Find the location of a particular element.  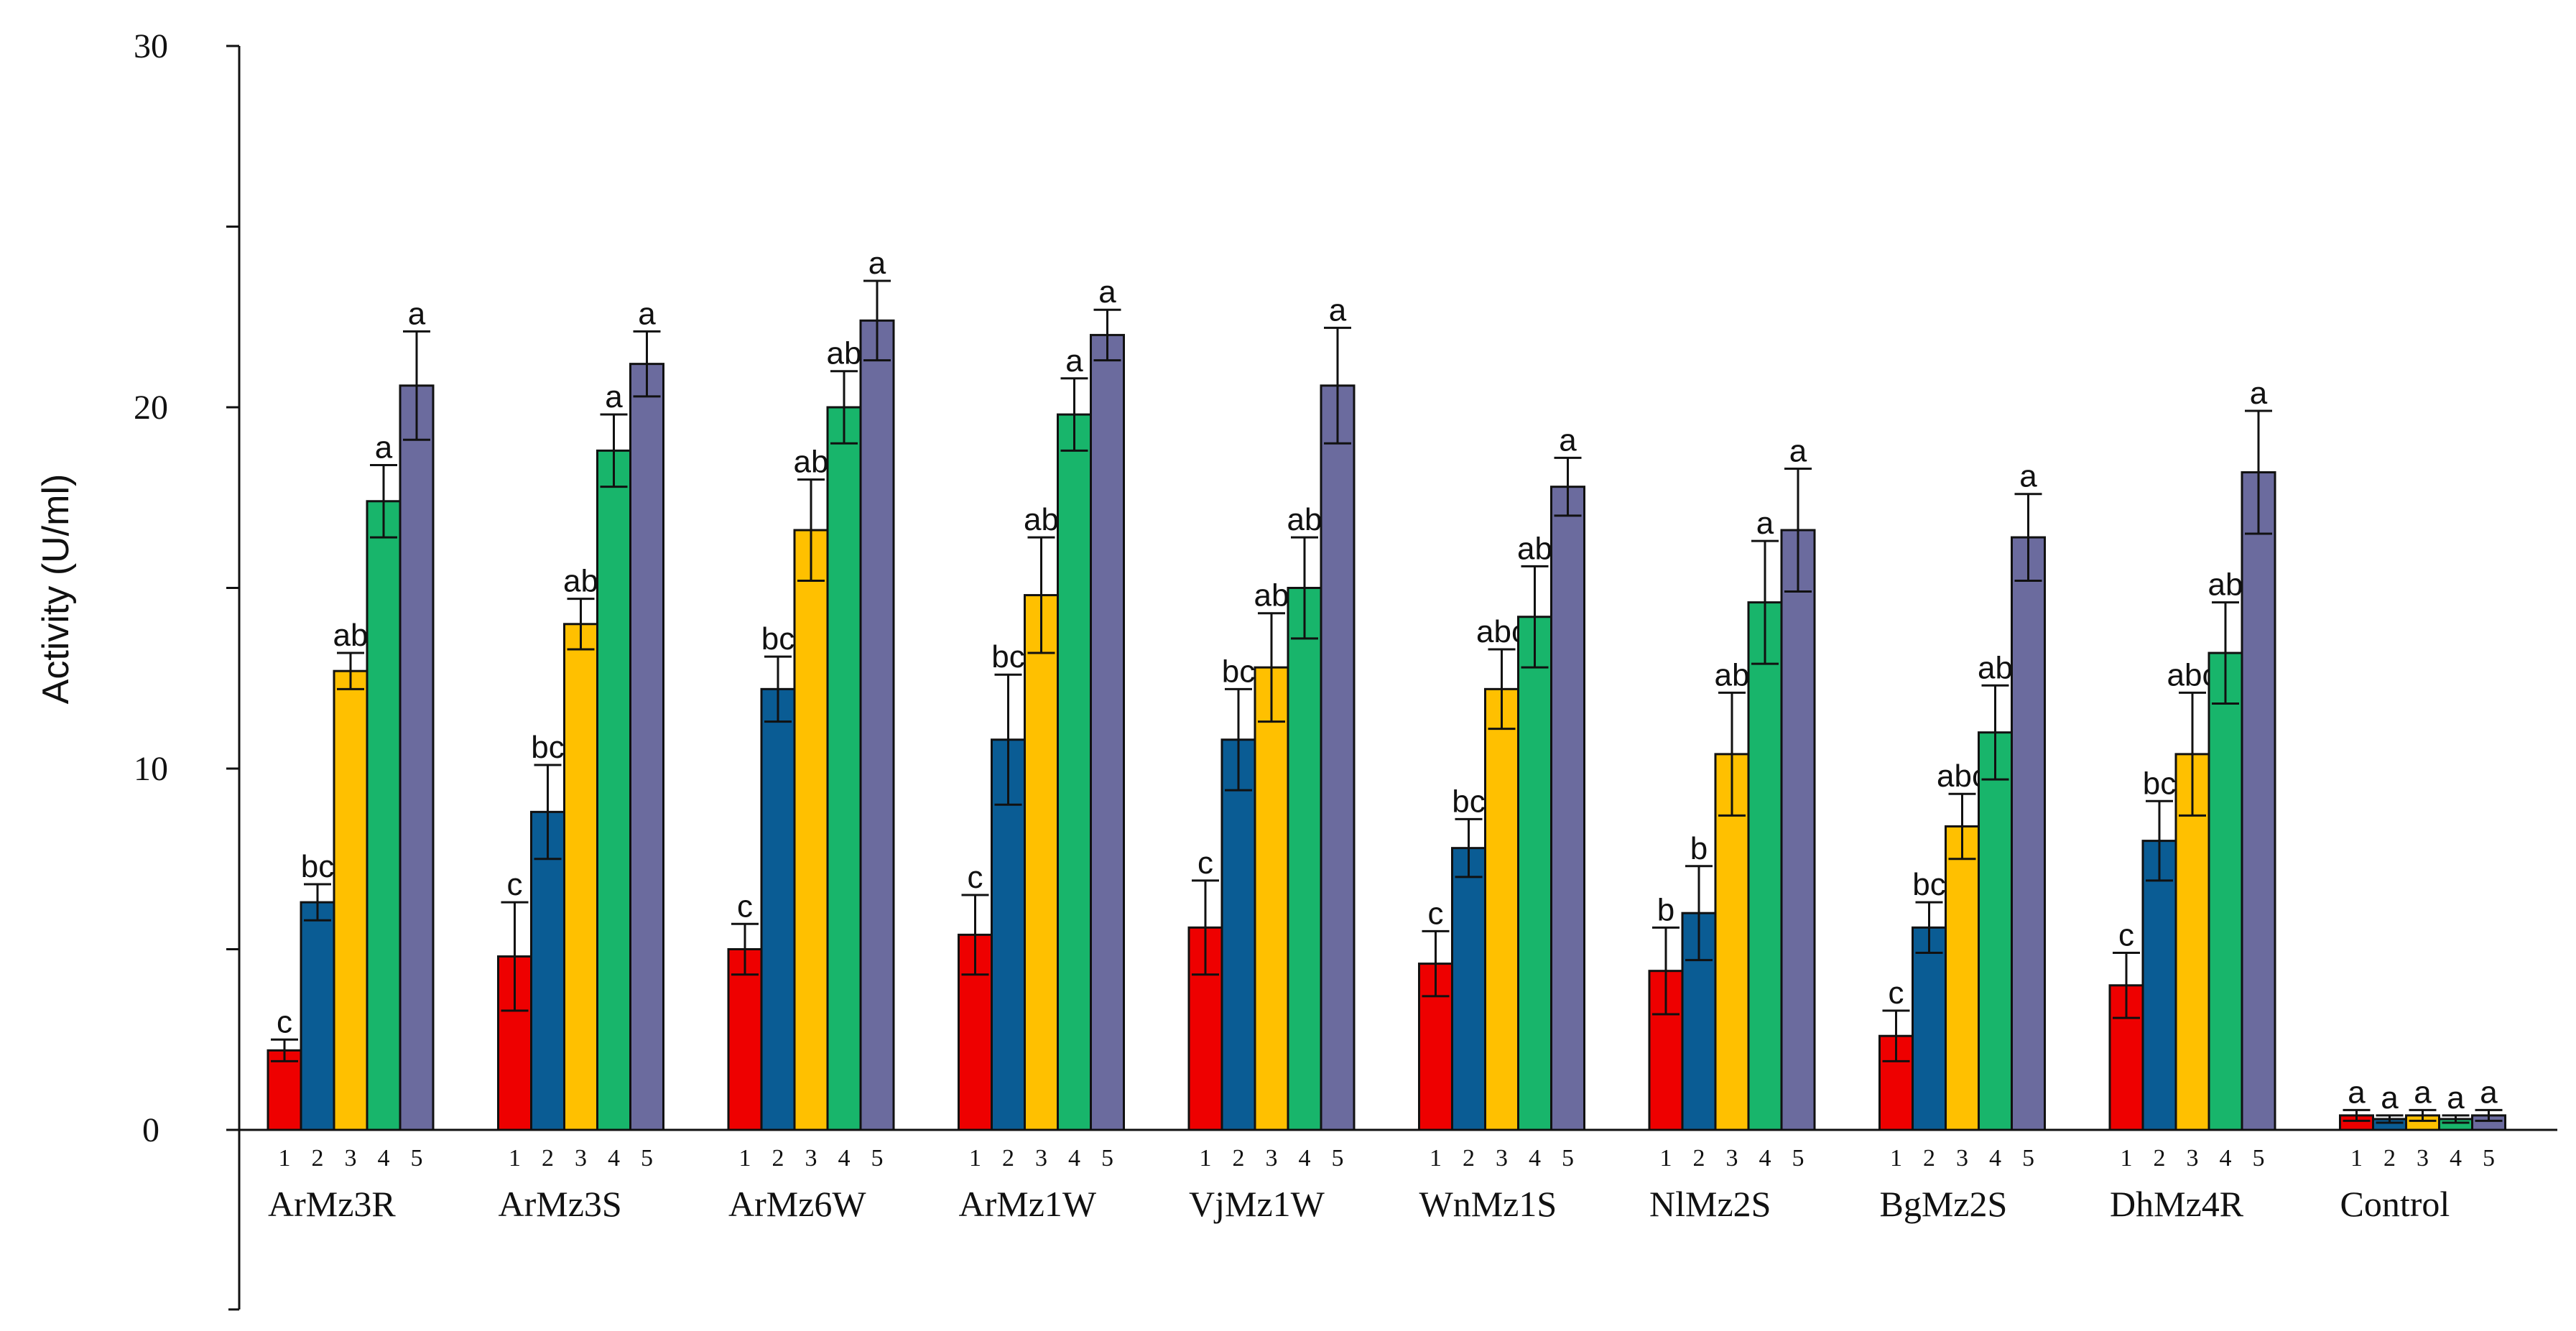

y-tick-label: 20 is located at coordinates (151, 408).